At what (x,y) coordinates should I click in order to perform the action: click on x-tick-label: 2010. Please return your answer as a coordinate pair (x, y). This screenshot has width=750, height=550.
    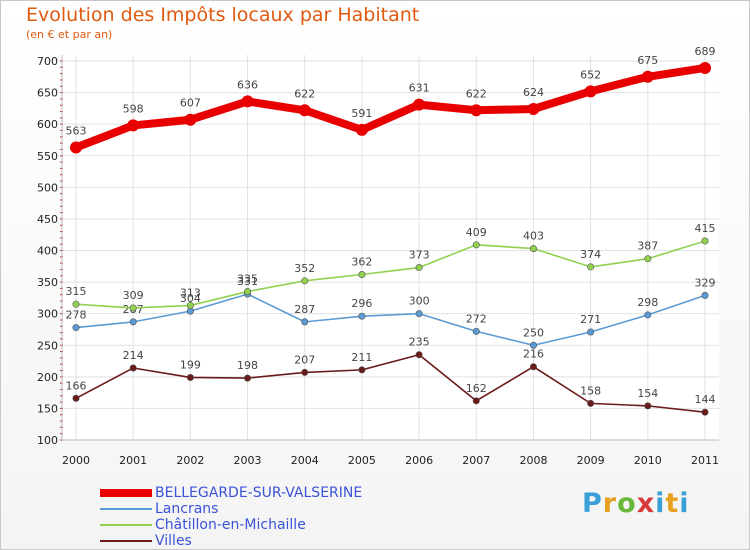
    Looking at the image, I should click on (648, 460).